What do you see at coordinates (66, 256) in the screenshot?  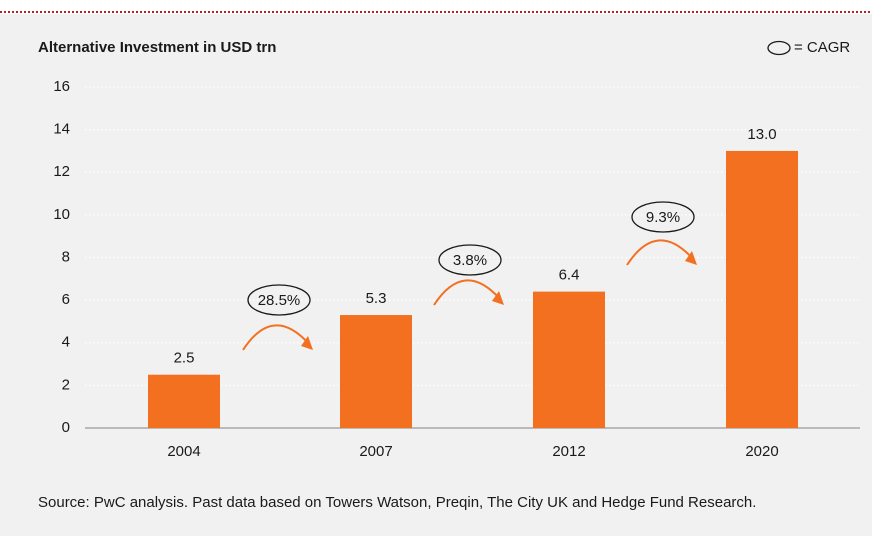 I see `y-tick-label: 8` at bounding box center [66, 256].